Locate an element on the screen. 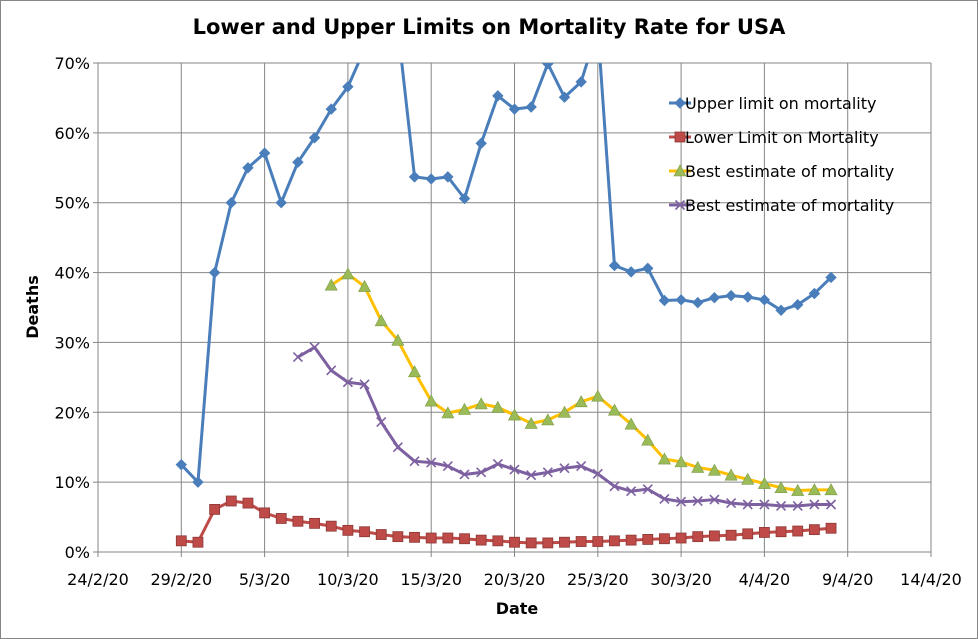 The image size is (978, 639). x-tick-label: 20/3/20 is located at coordinates (515, 579).